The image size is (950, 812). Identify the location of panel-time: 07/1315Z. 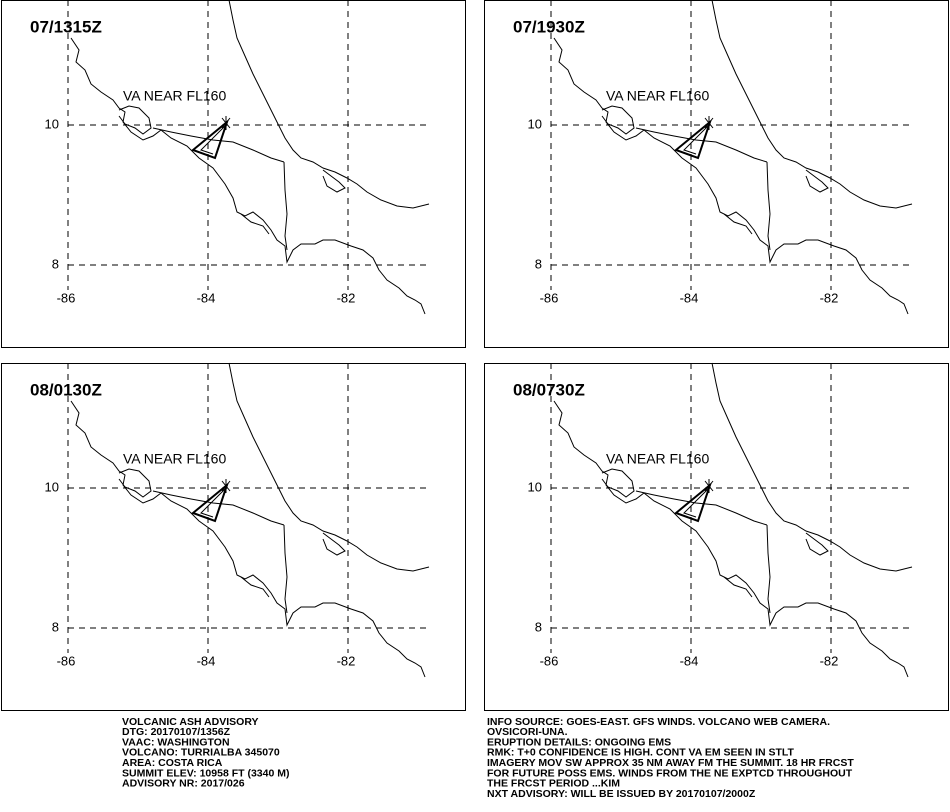
(66, 26).